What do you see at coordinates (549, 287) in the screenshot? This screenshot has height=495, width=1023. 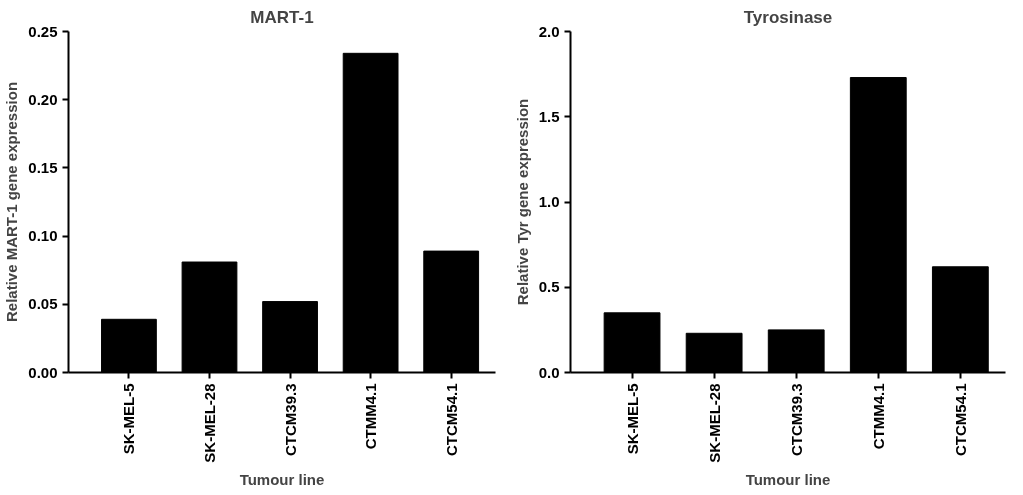 I see `y-tick-label: 0.5` at bounding box center [549, 287].